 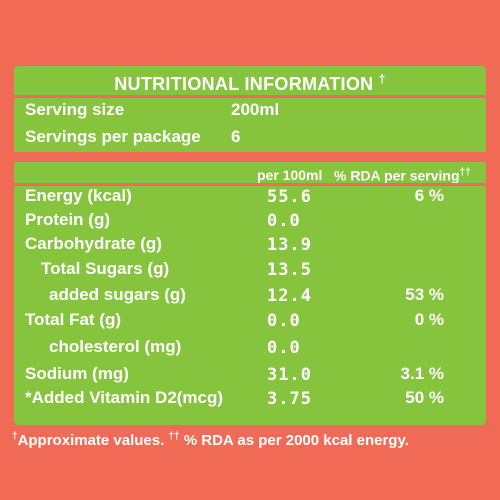 I want to click on nutrient-name: added sugars (g), so click(x=117, y=294).